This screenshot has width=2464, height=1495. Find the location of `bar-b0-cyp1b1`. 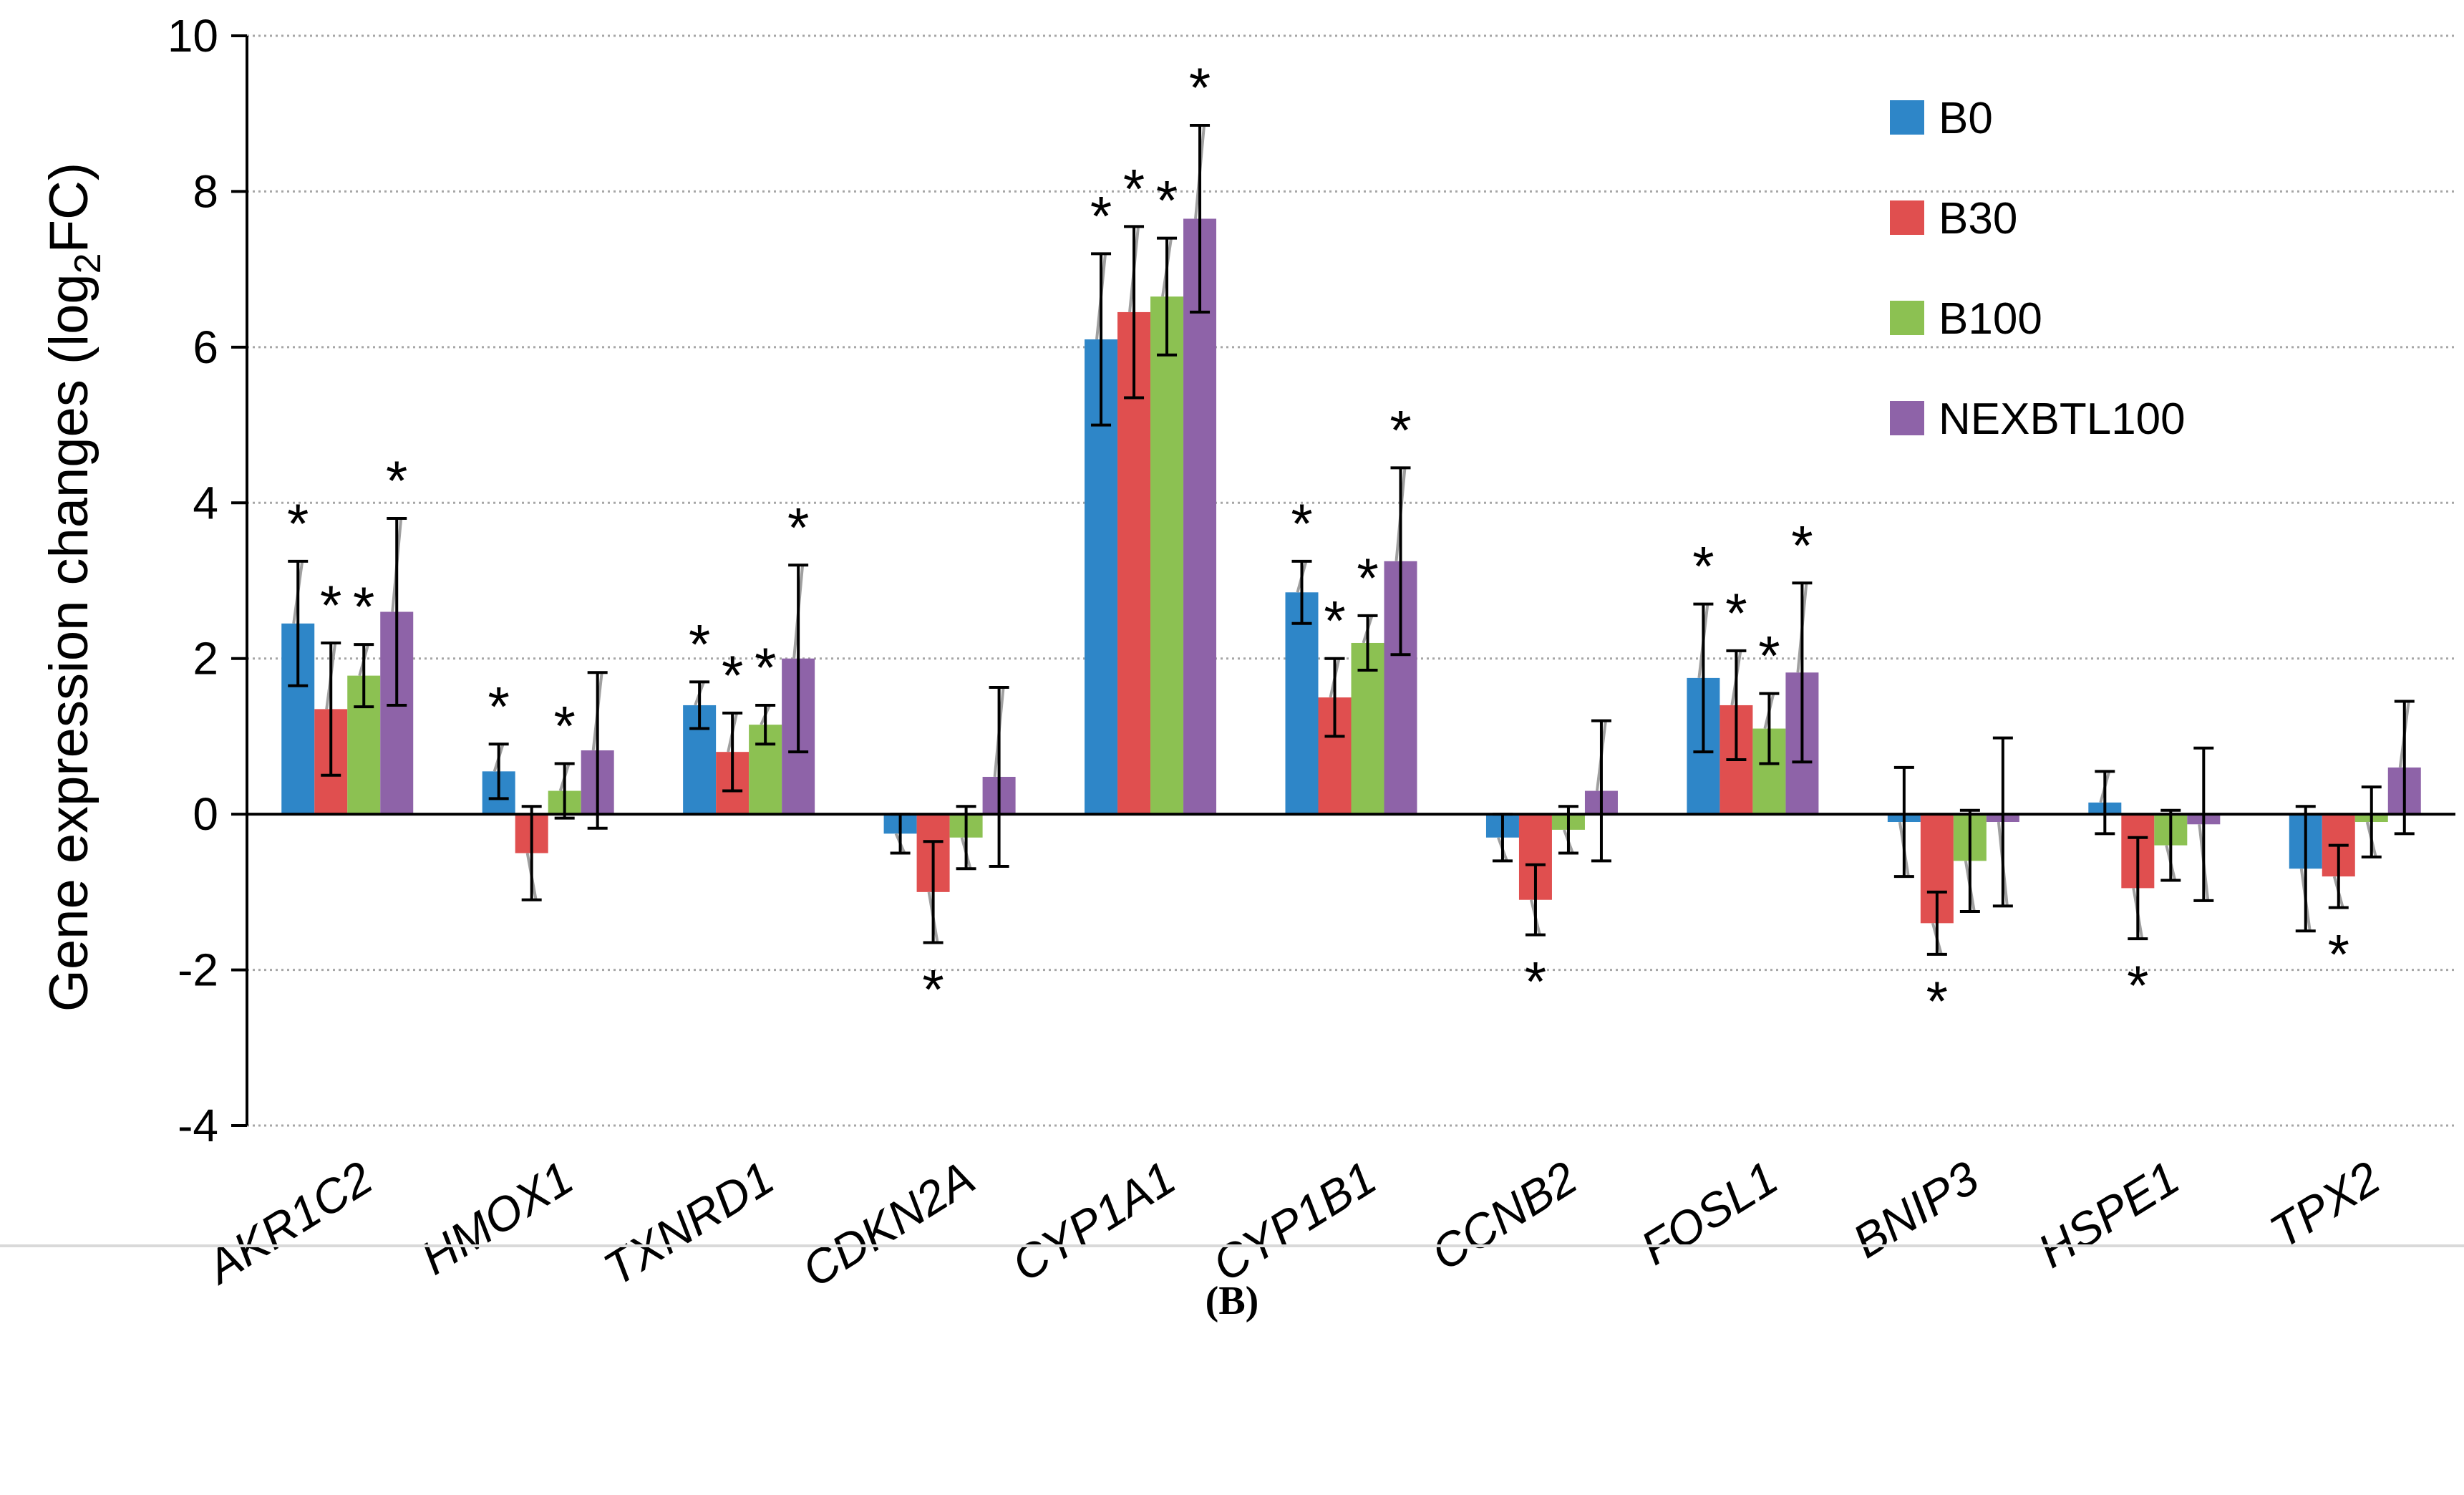

bar-b0-cyp1b1 is located at coordinates (1302, 703).